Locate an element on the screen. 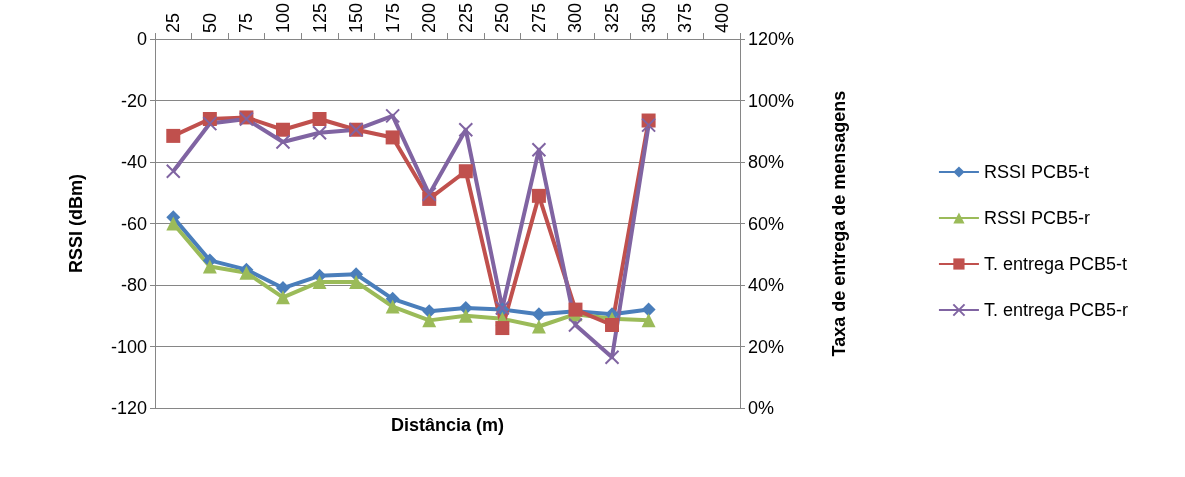  y2-tick-label: 60% is located at coordinates (766, 223).